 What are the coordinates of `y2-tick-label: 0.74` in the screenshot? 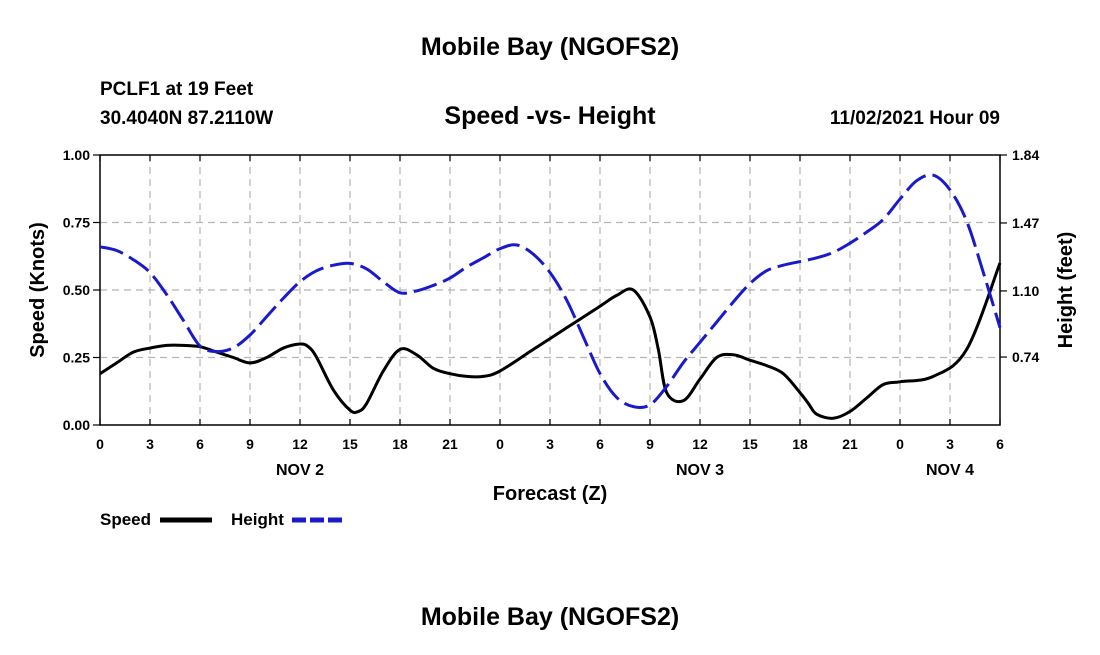 It's located at (1025, 357).